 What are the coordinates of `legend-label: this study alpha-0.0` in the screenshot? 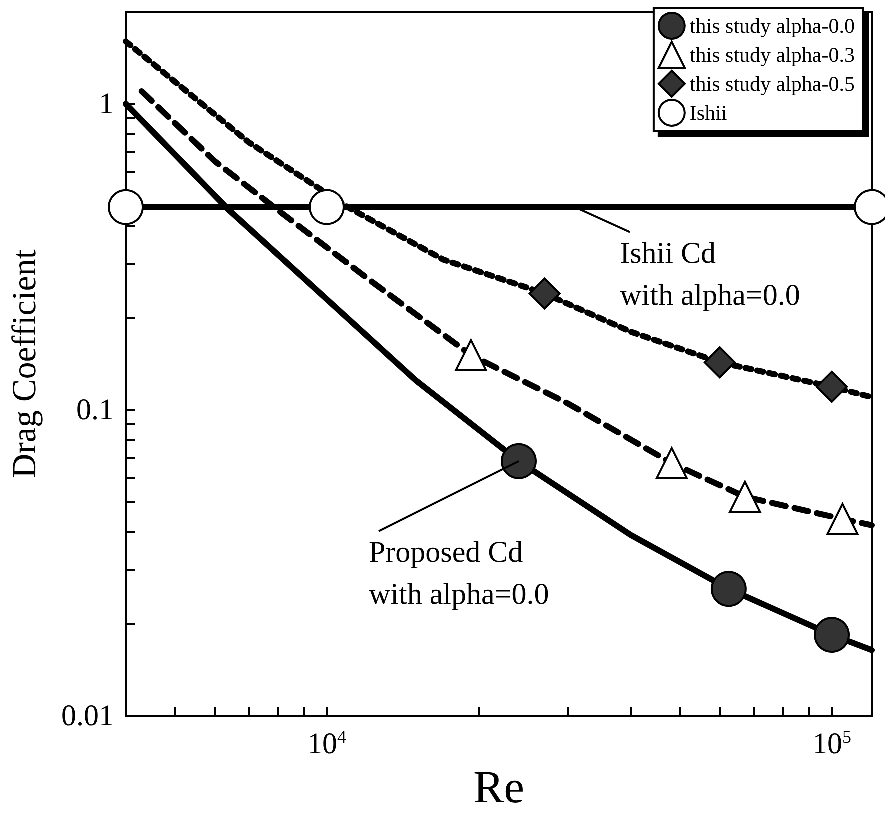 It's located at (773, 26).